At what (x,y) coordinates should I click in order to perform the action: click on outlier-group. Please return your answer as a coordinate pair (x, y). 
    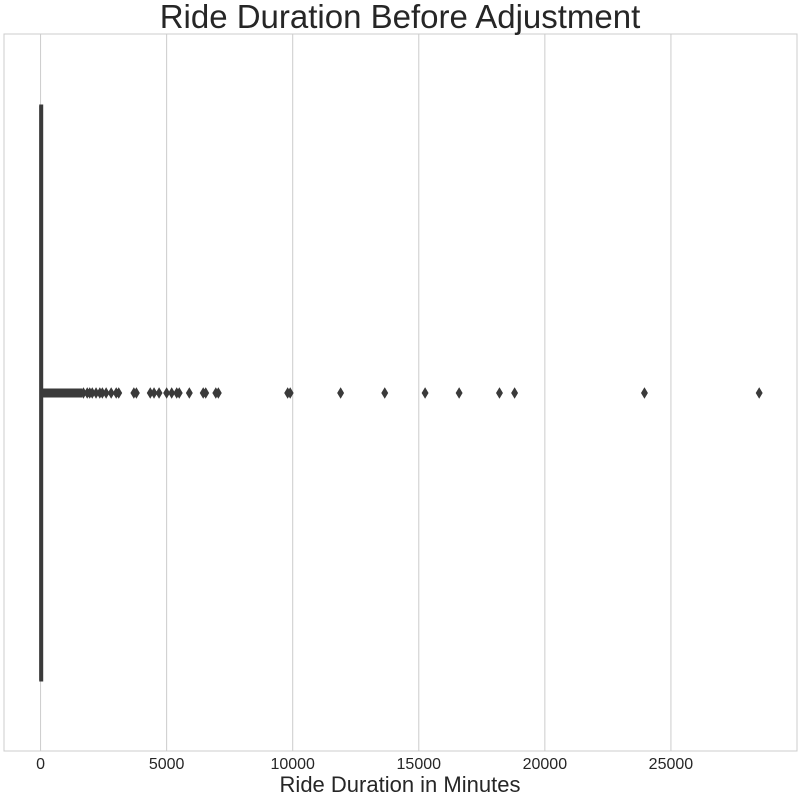
    Looking at the image, I should click on (402, 393).